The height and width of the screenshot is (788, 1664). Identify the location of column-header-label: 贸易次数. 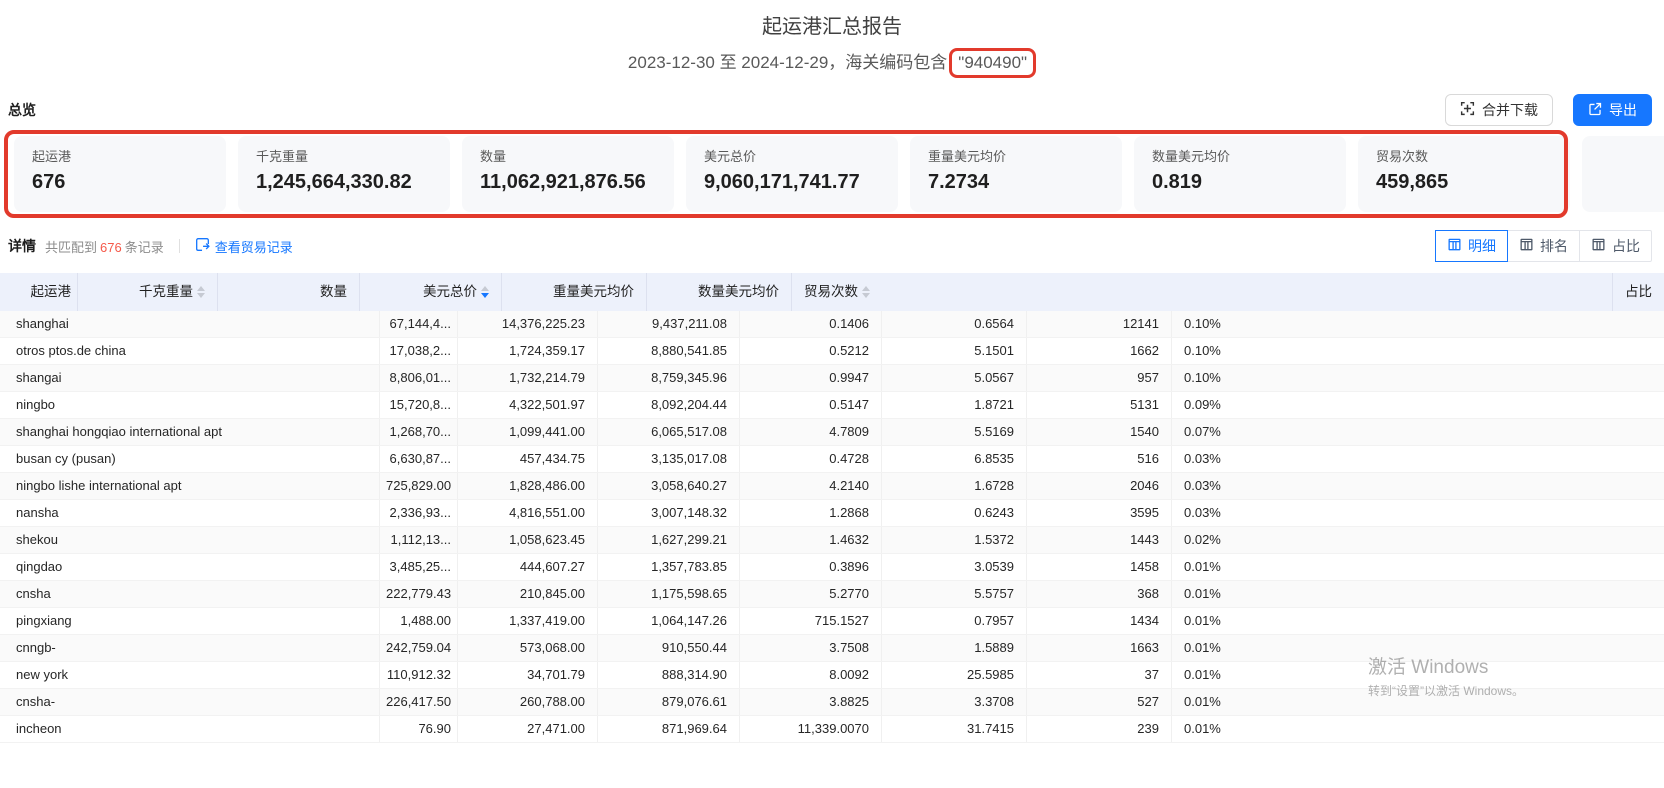
(831, 291).